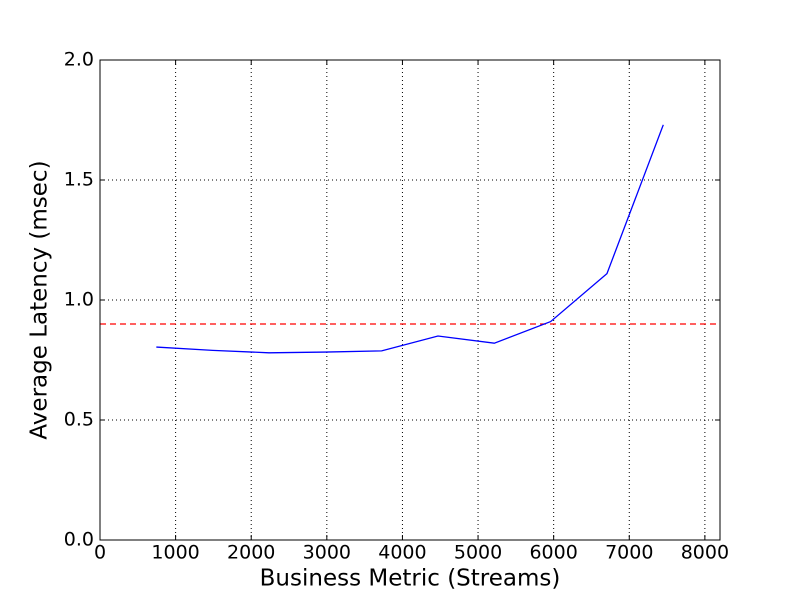  What do you see at coordinates (553, 553) in the screenshot?
I see `x-tick-label: 6000` at bounding box center [553, 553].